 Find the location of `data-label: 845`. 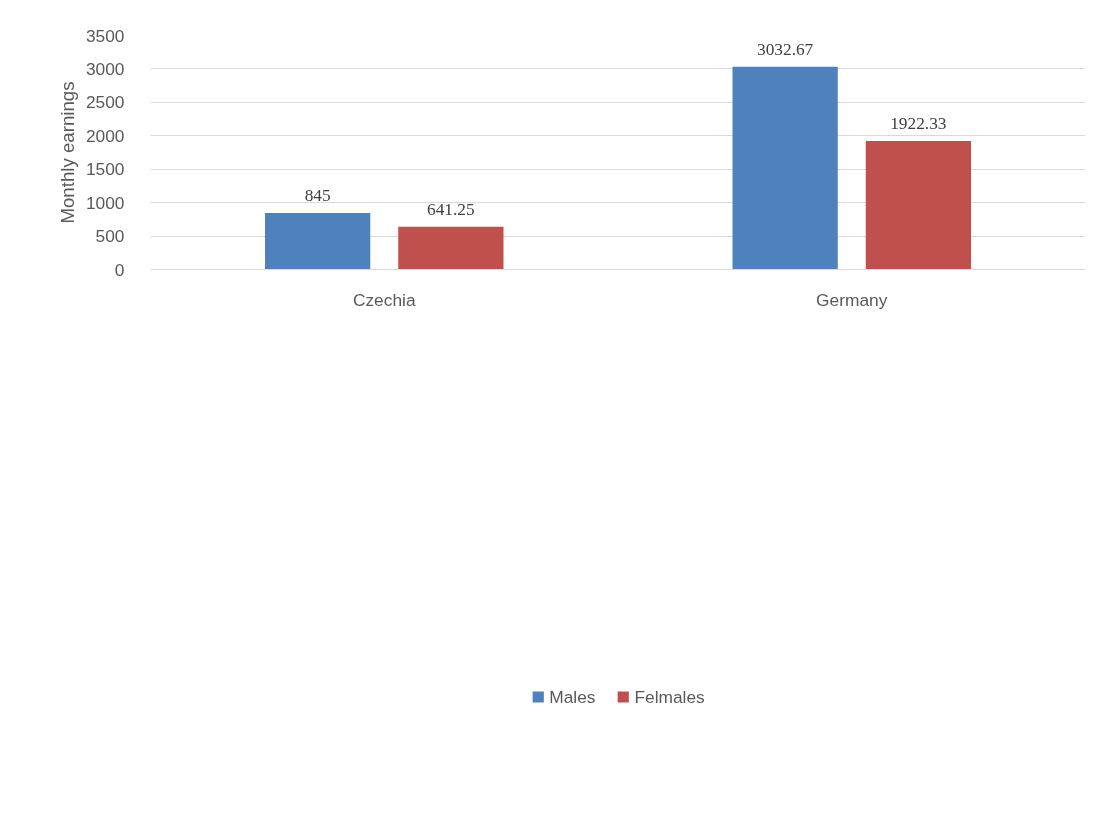

data-label: 845 is located at coordinates (317, 196).